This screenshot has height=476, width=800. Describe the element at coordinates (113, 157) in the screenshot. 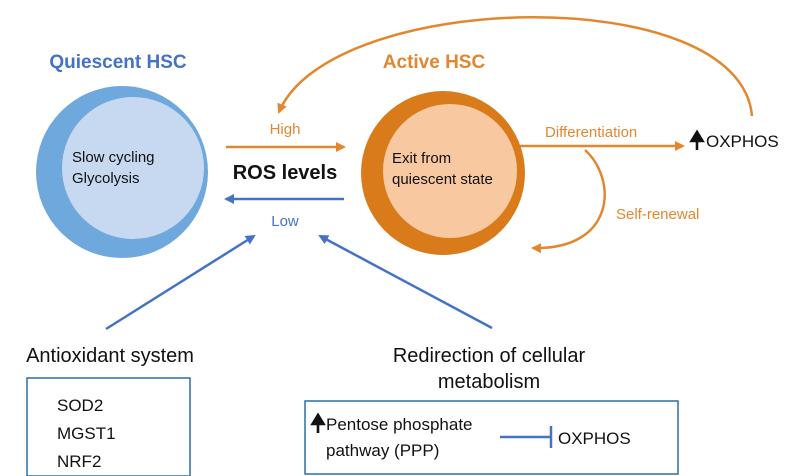

I see `quiescent-line1: Slow cycling` at that location.